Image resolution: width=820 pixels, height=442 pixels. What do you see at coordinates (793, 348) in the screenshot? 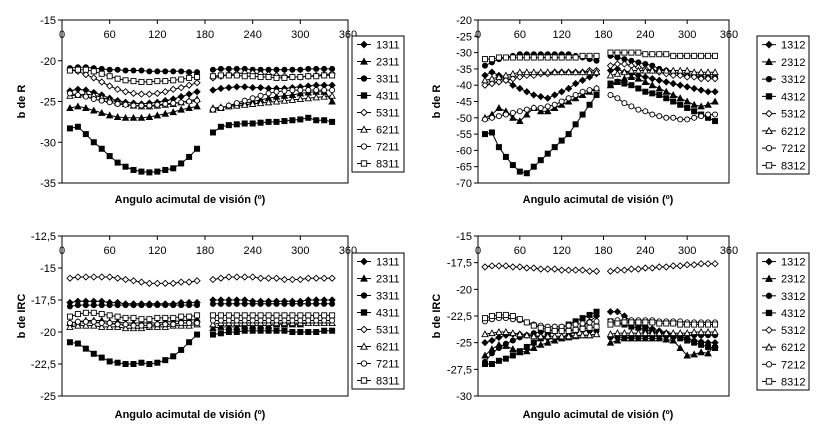
I see `legend-label: 6212` at bounding box center [793, 348].